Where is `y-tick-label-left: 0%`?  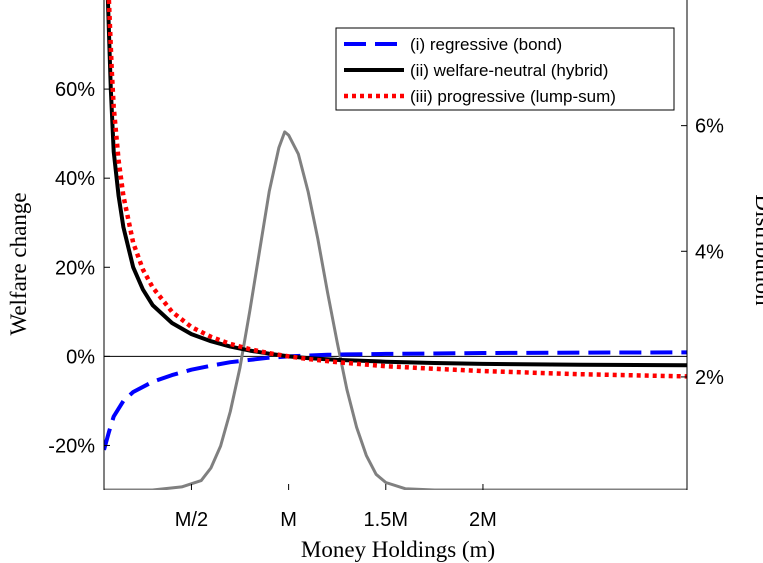
y-tick-label-left: 0% is located at coordinates (80, 357).